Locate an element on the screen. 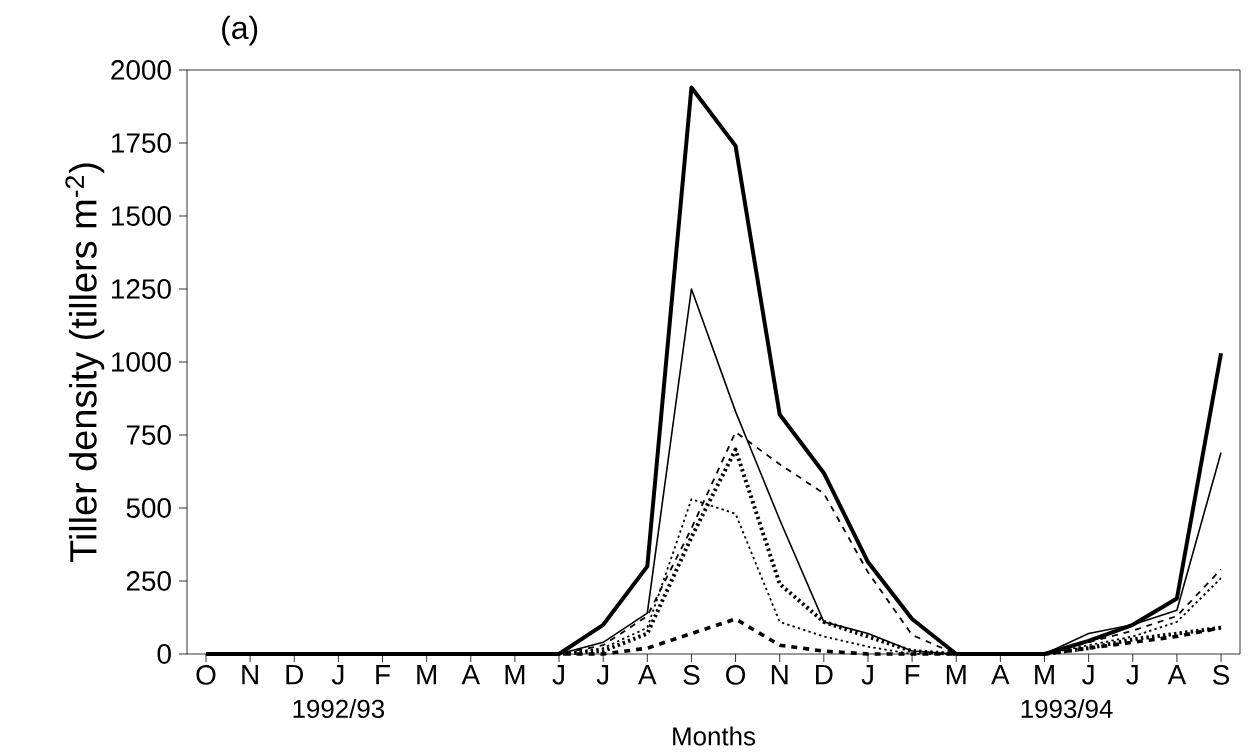 The image size is (1251, 754). y-tick-label: 1000 is located at coordinates (141, 362).